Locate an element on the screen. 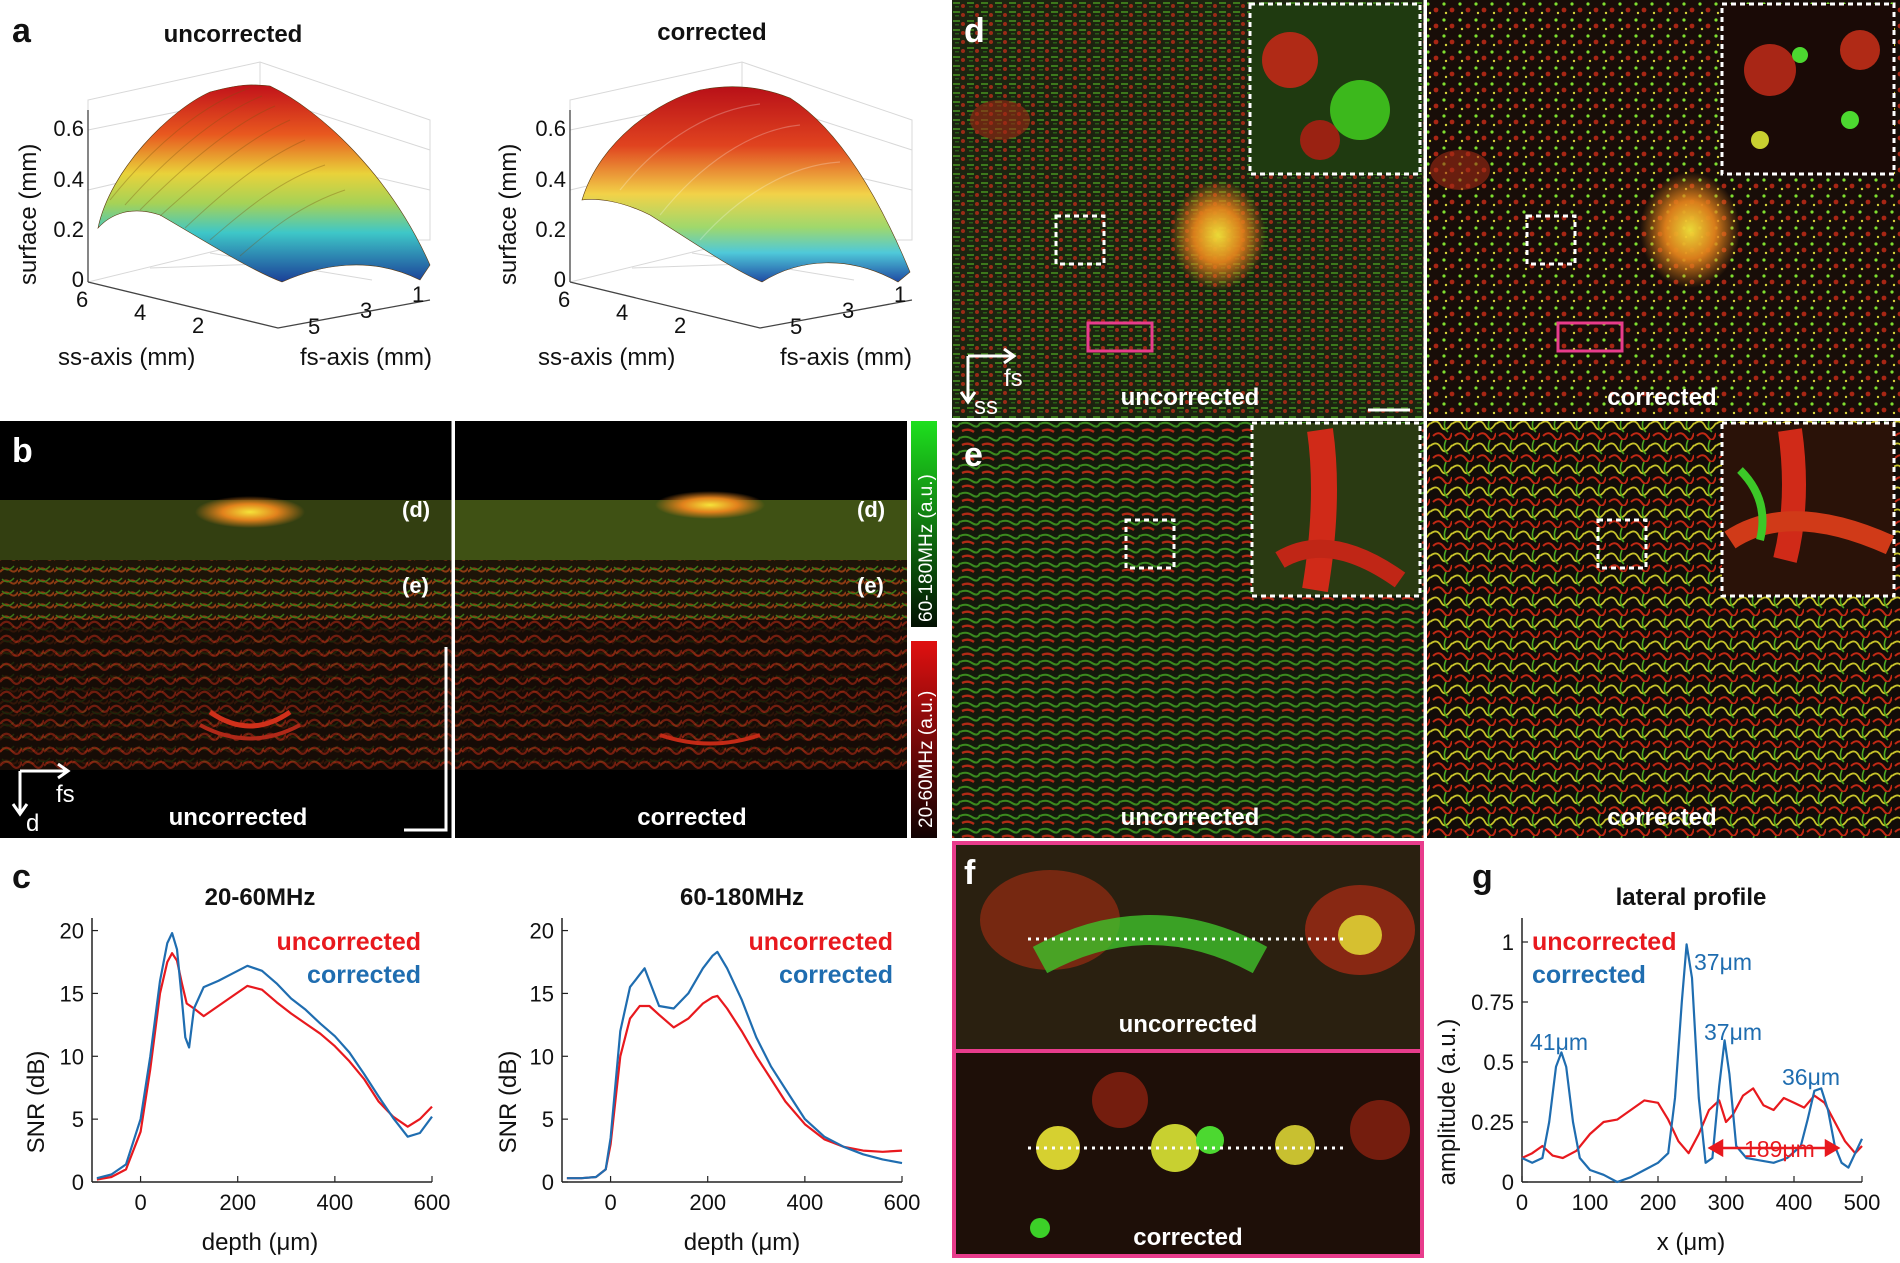 Image resolution: width=1900 pixels, height=1263 pixels. annotation-189um: 189μm is located at coordinates (1779, 1149).